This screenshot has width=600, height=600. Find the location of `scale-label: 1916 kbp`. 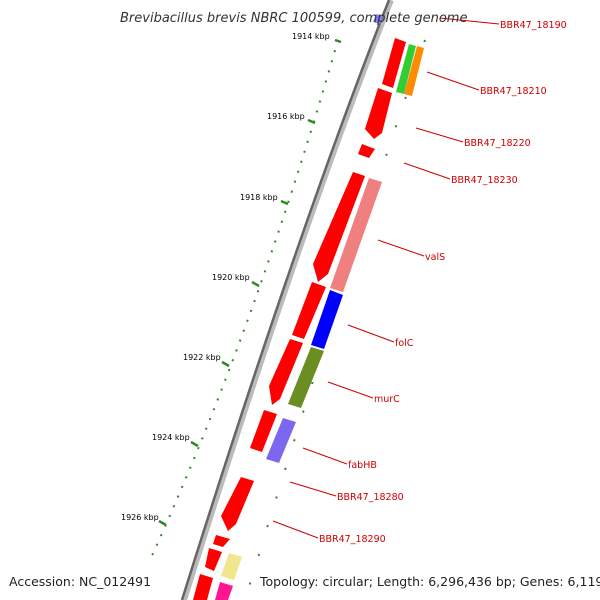

scale-label: 1916 kbp is located at coordinates (286, 116).